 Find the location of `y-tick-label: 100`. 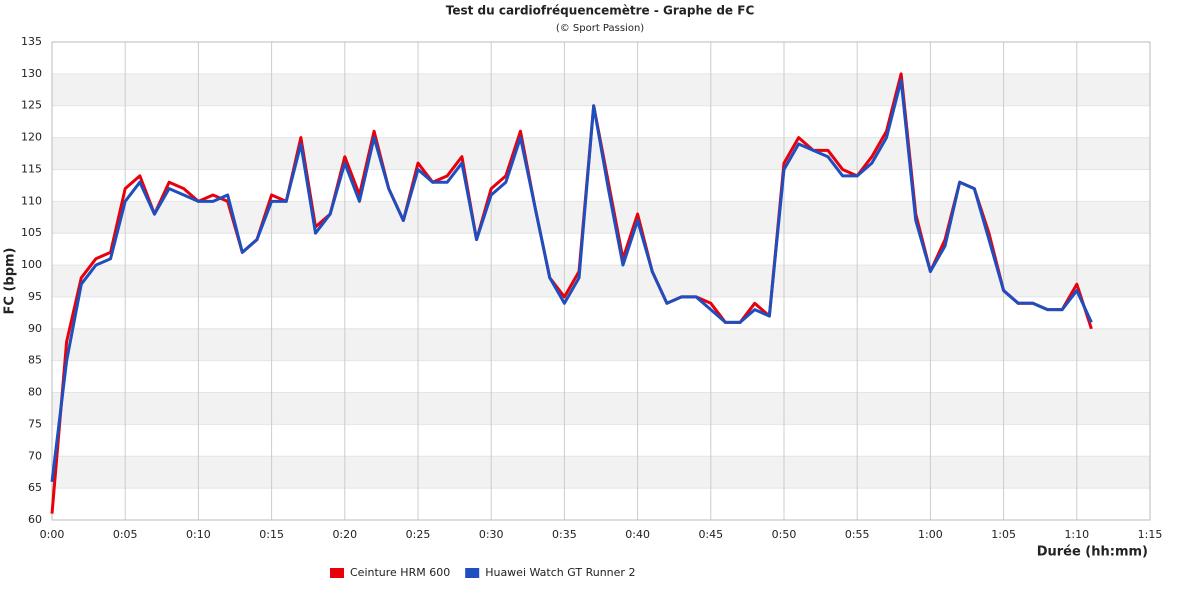

y-tick-label: 100 is located at coordinates (31, 264).